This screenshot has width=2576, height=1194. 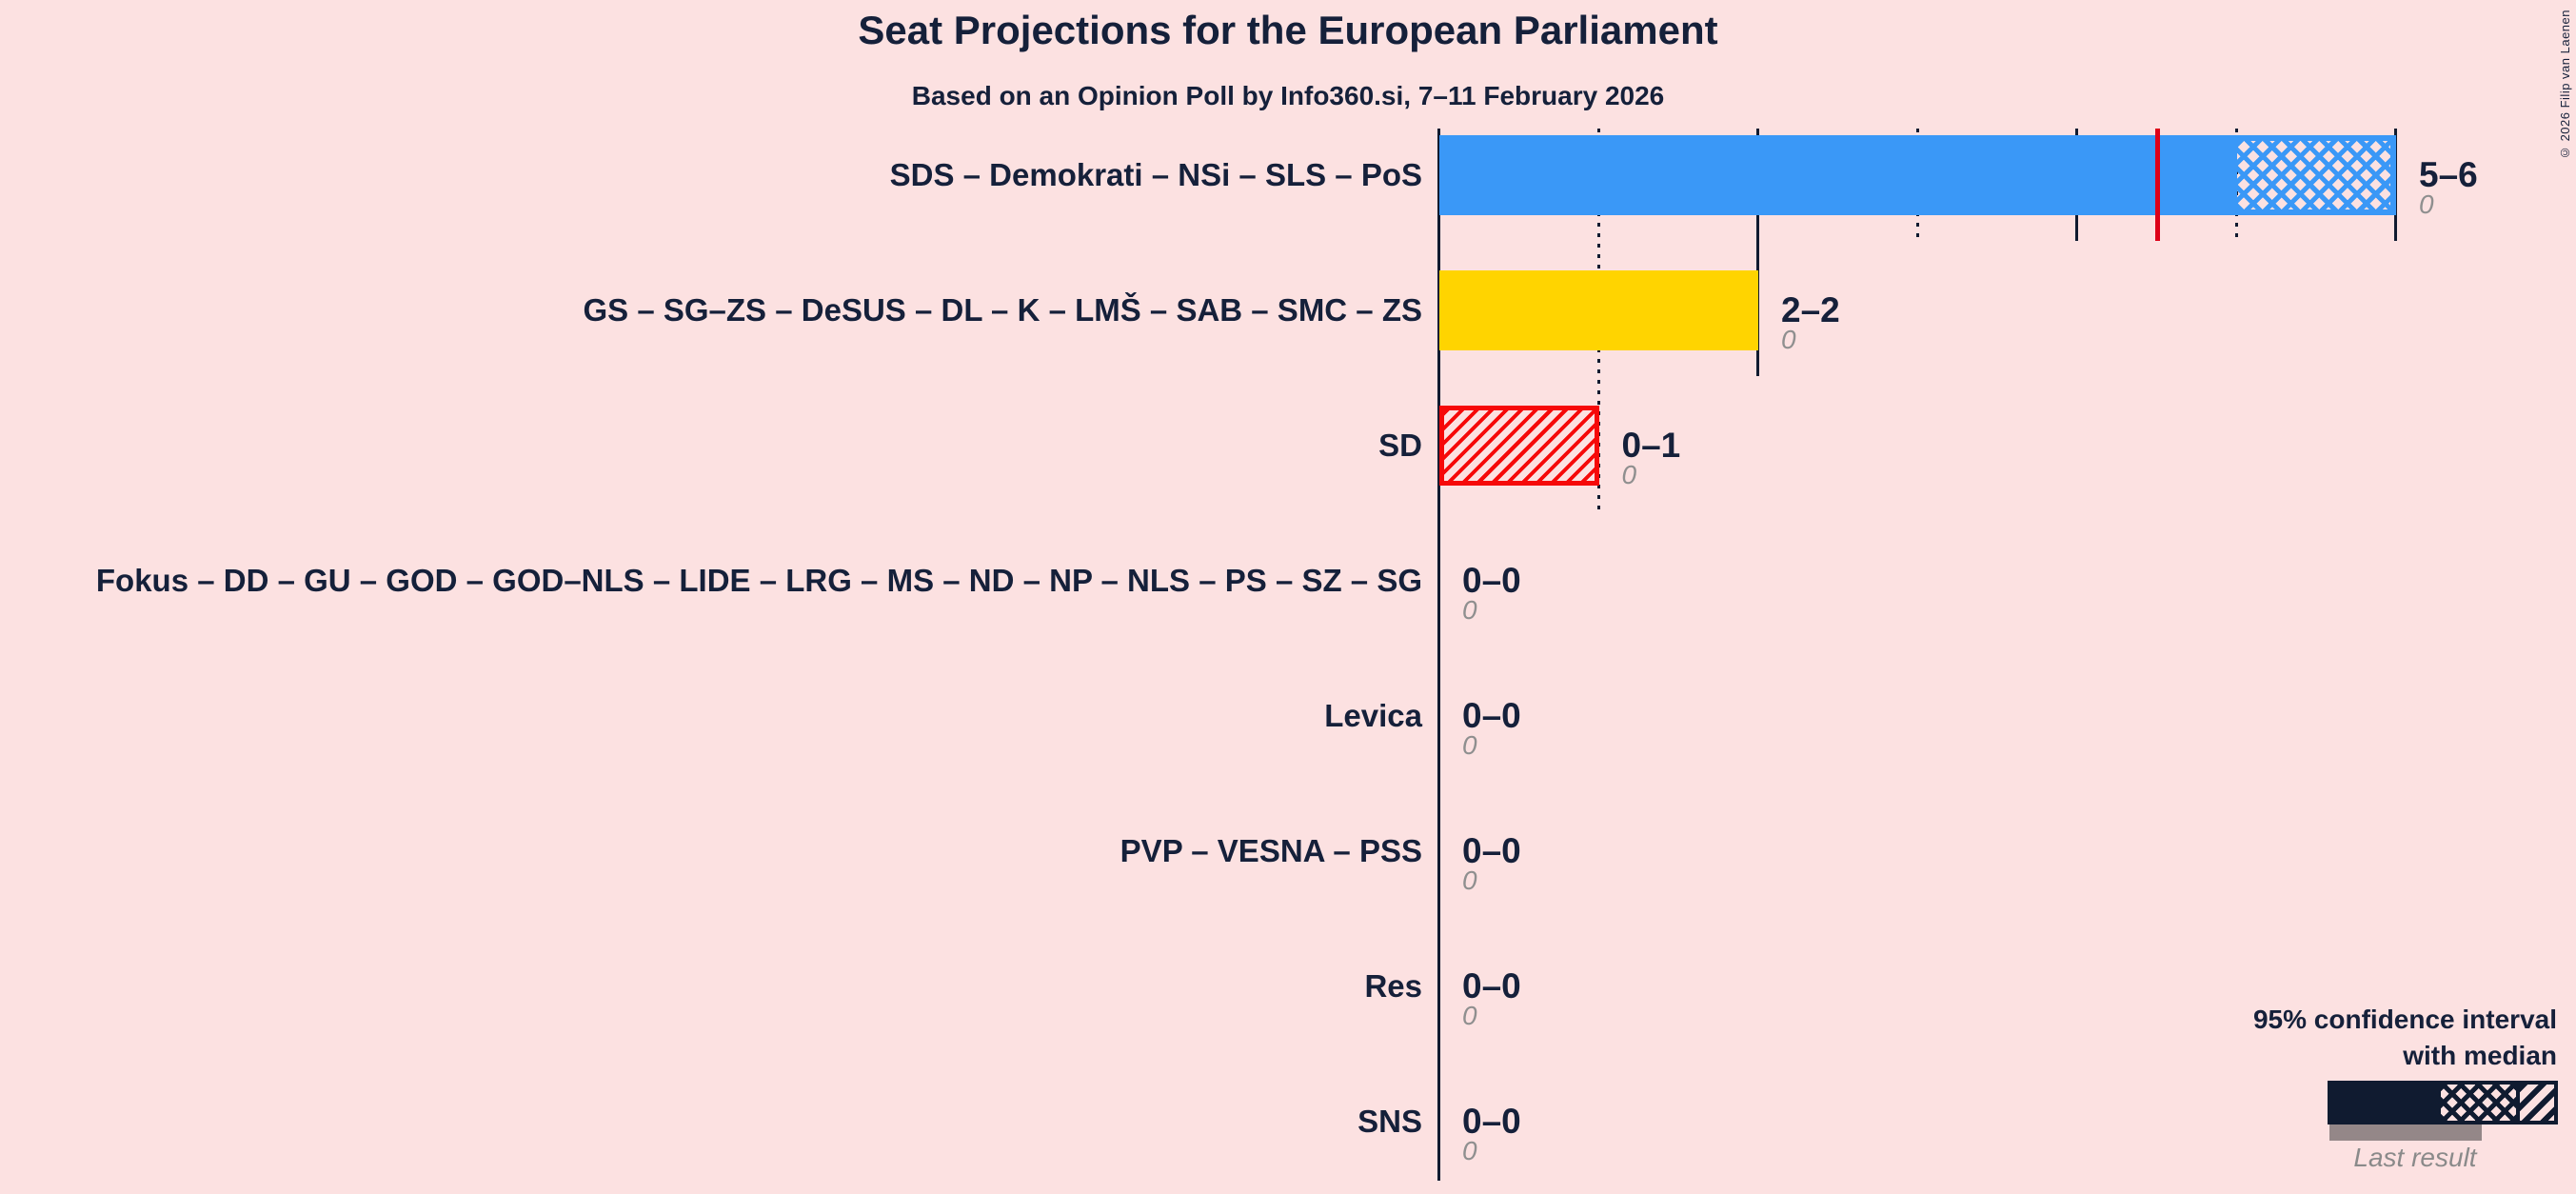 What do you see at coordinates (1438, 655) in the screenshot?
I see `y-axis-line` at bounding box center [1438, 655].